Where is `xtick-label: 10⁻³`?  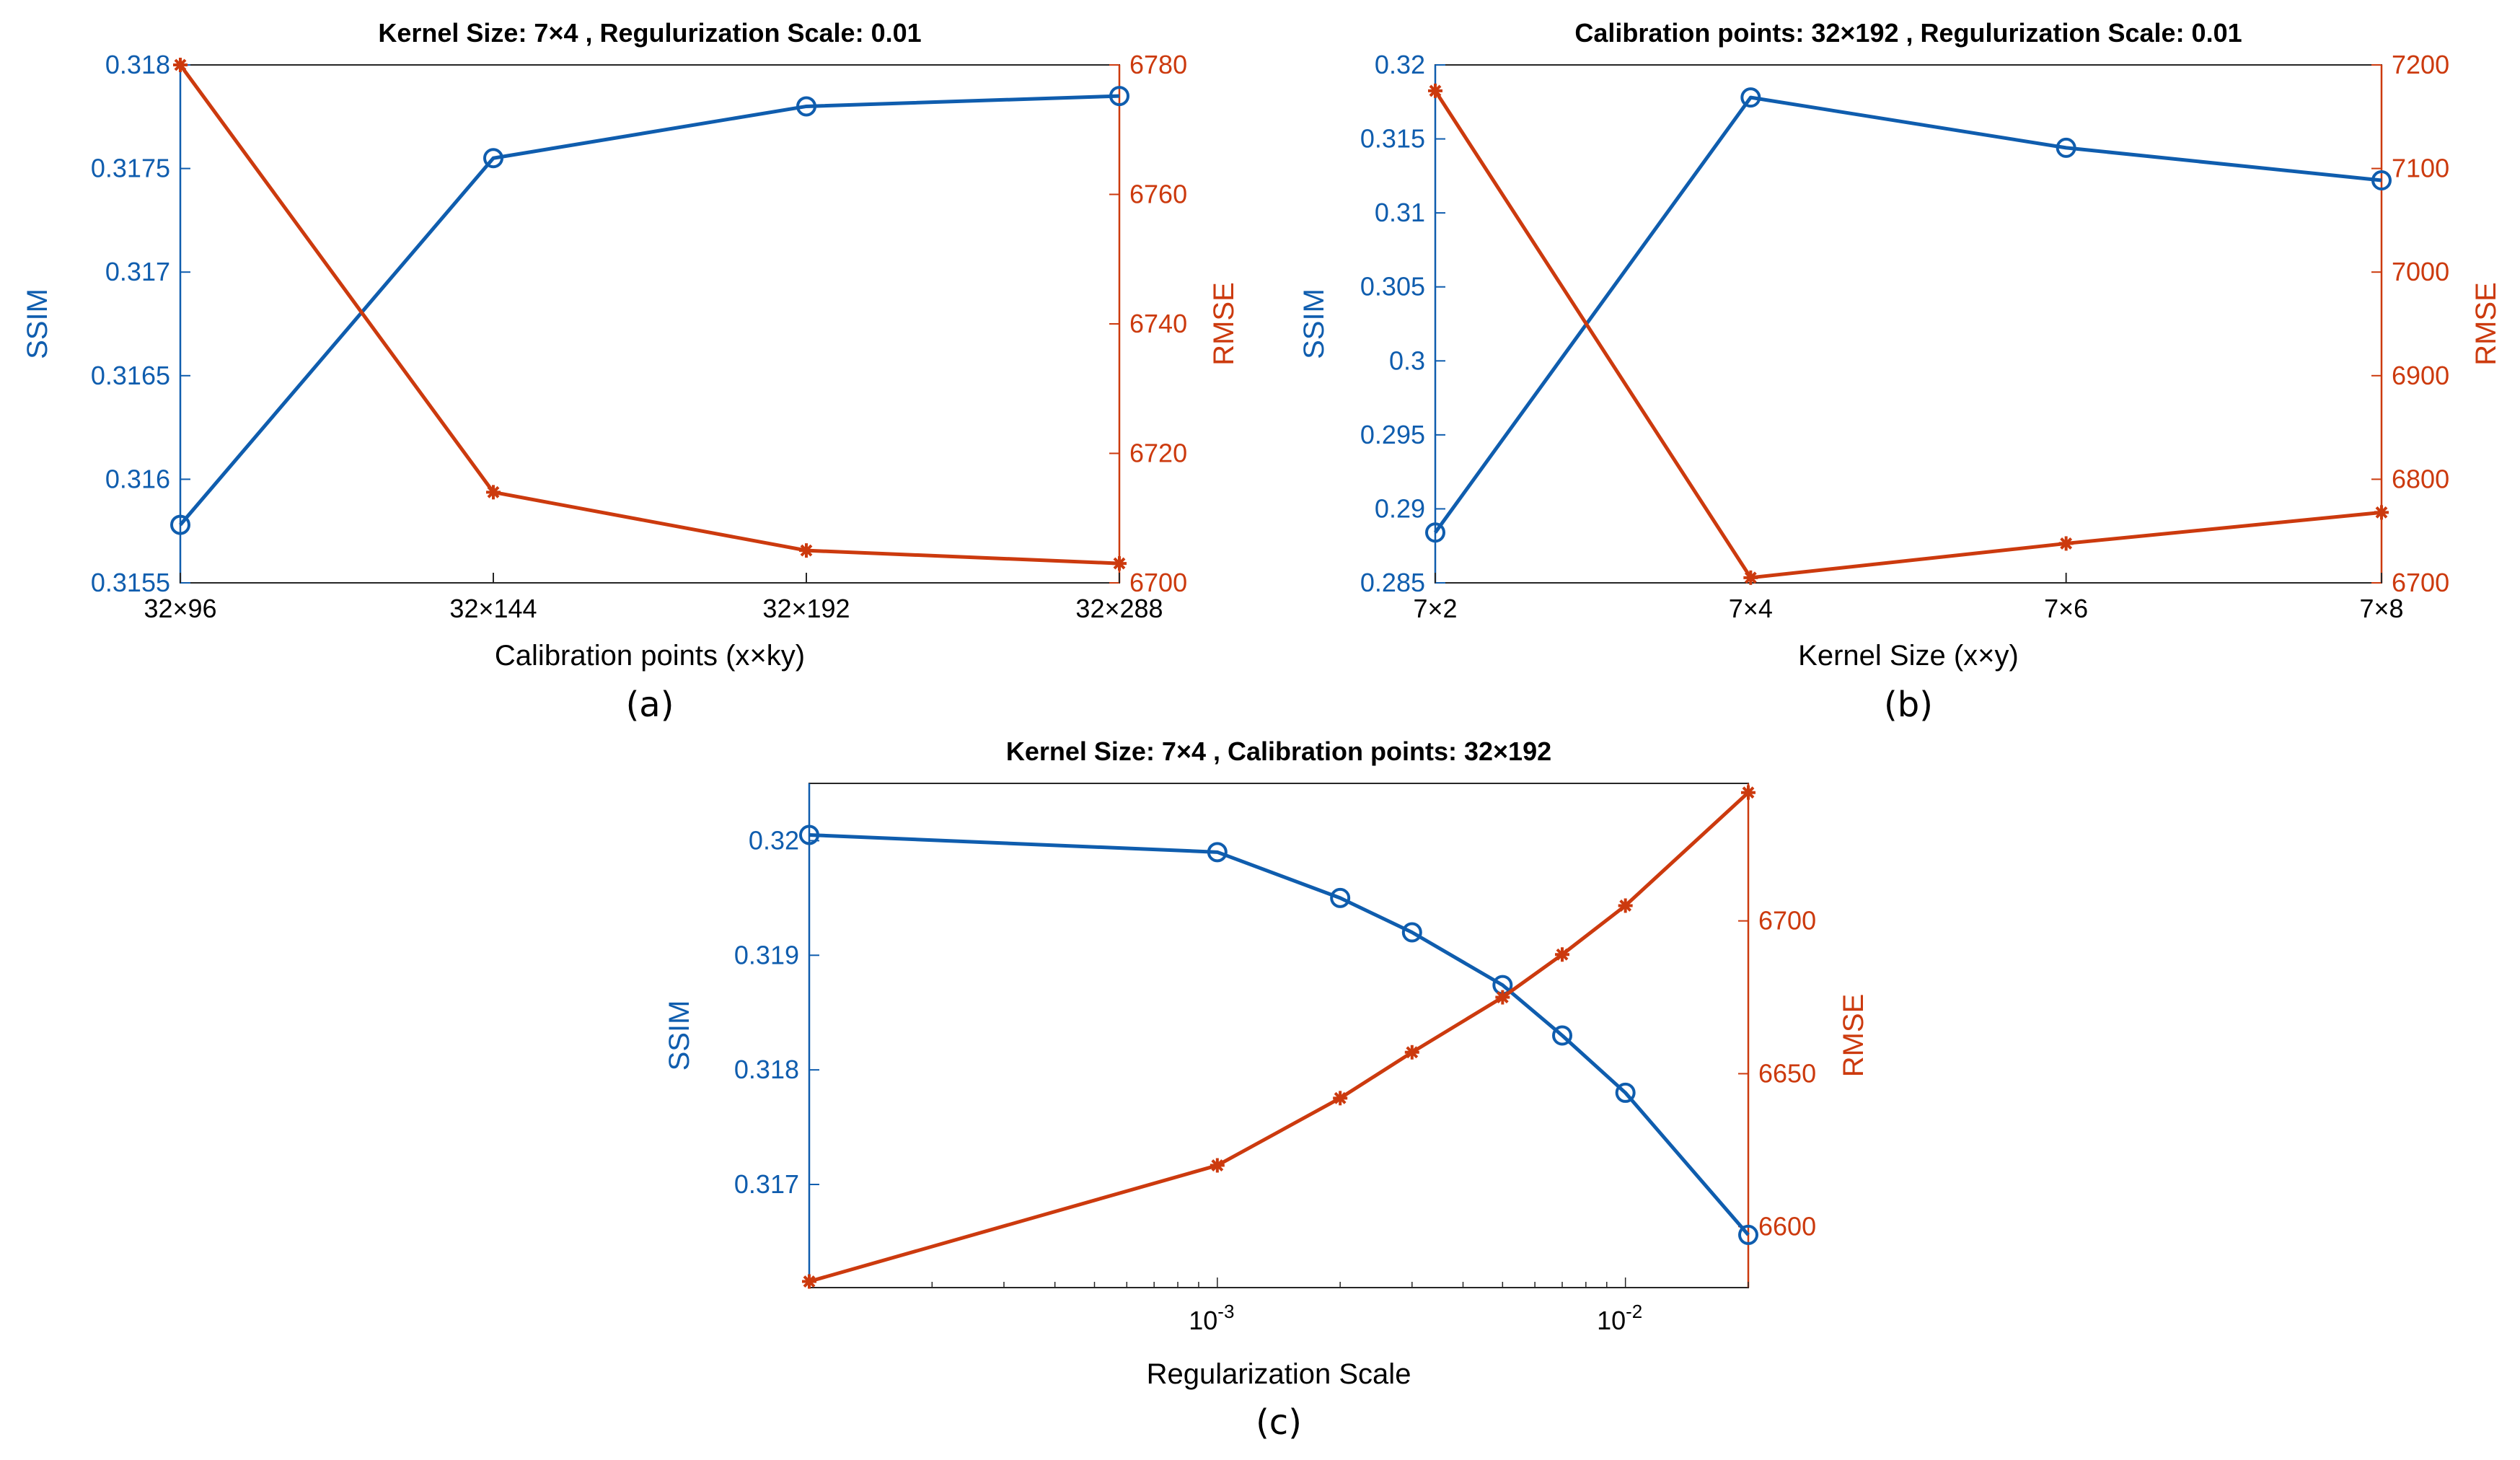
xtick-label: 10⁻³ is located at coordinates (1211, 1318).